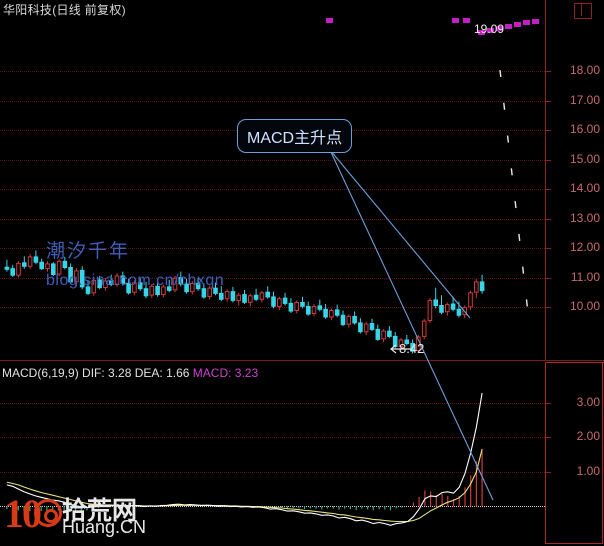 This screenshot has height=546, width=604. Describe the element at coordinates (88, 251) in the screenshot. I see `watermark-author: 潮汐千年` at that location.